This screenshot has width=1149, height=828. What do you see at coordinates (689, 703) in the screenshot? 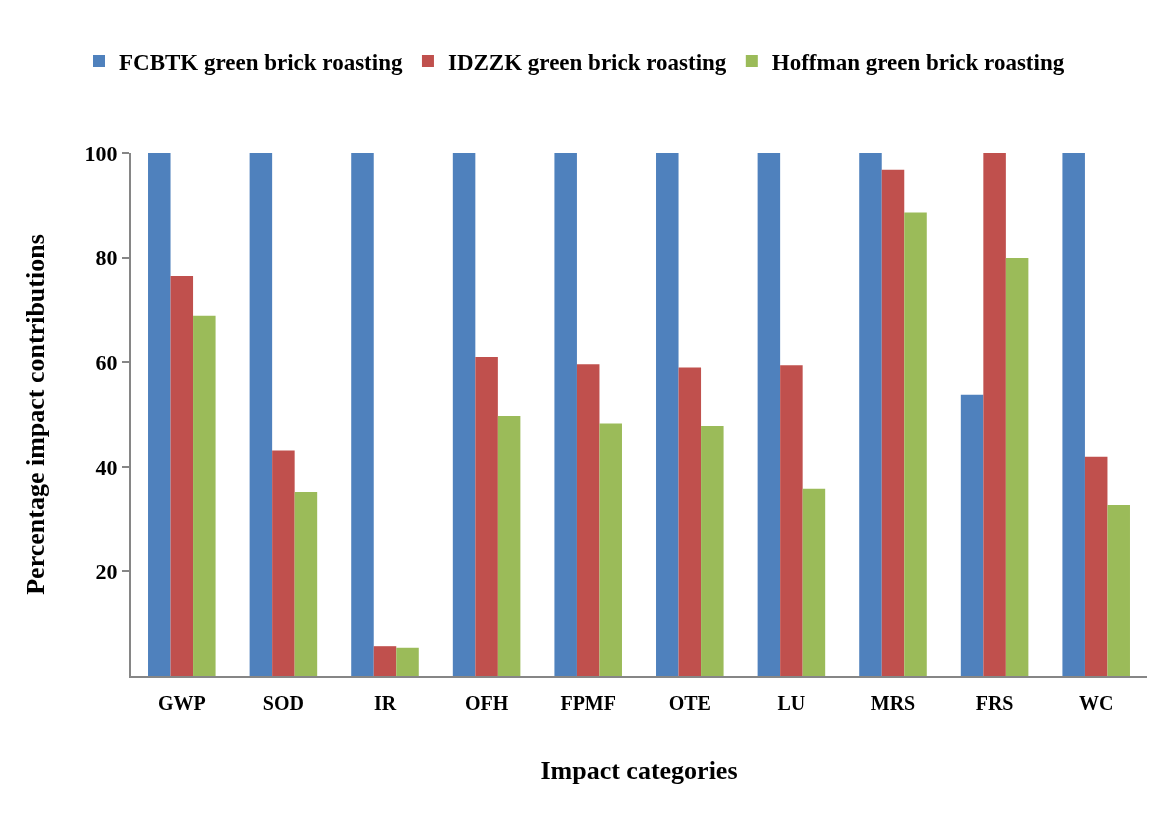
I see `x-tick-label: OTE` at bounding box center [689, 703].